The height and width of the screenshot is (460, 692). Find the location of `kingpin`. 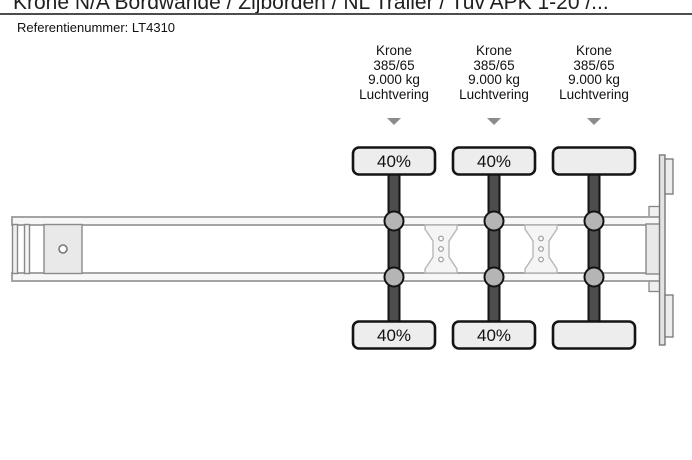

kingpin is located at coordinates (63, 249).